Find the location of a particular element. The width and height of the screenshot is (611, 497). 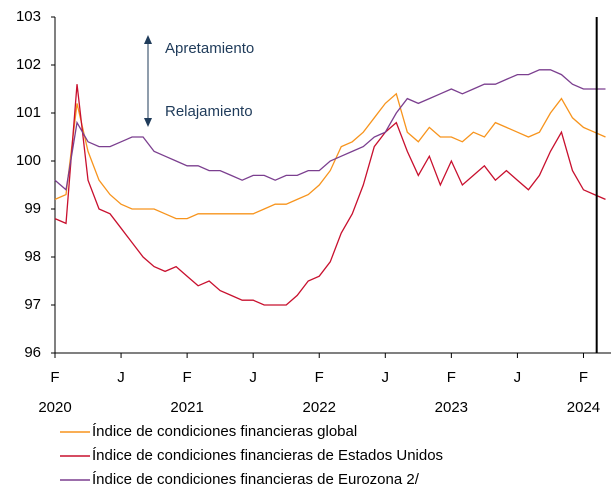

x-year-label: 2020 is located at coordinates (54, 407).